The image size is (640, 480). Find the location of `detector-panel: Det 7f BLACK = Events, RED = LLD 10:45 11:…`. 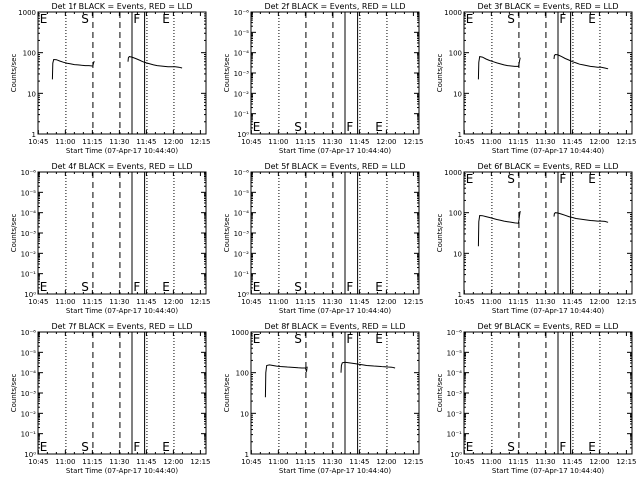

detector-panel: Det 7f BLACK = Events, RED = LLD 10:45 11:… is located at coordinates (110, 398).